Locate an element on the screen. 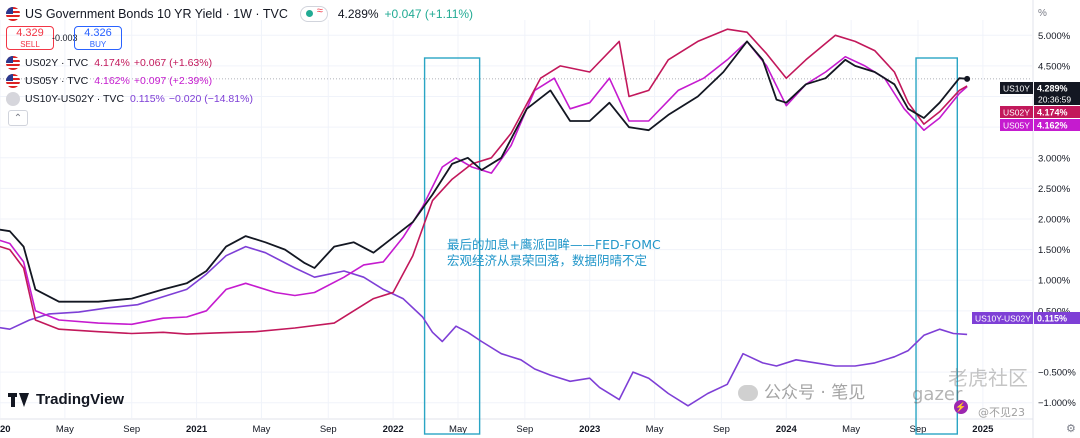  buy-label: BUY is located at coordinates (98, 44).